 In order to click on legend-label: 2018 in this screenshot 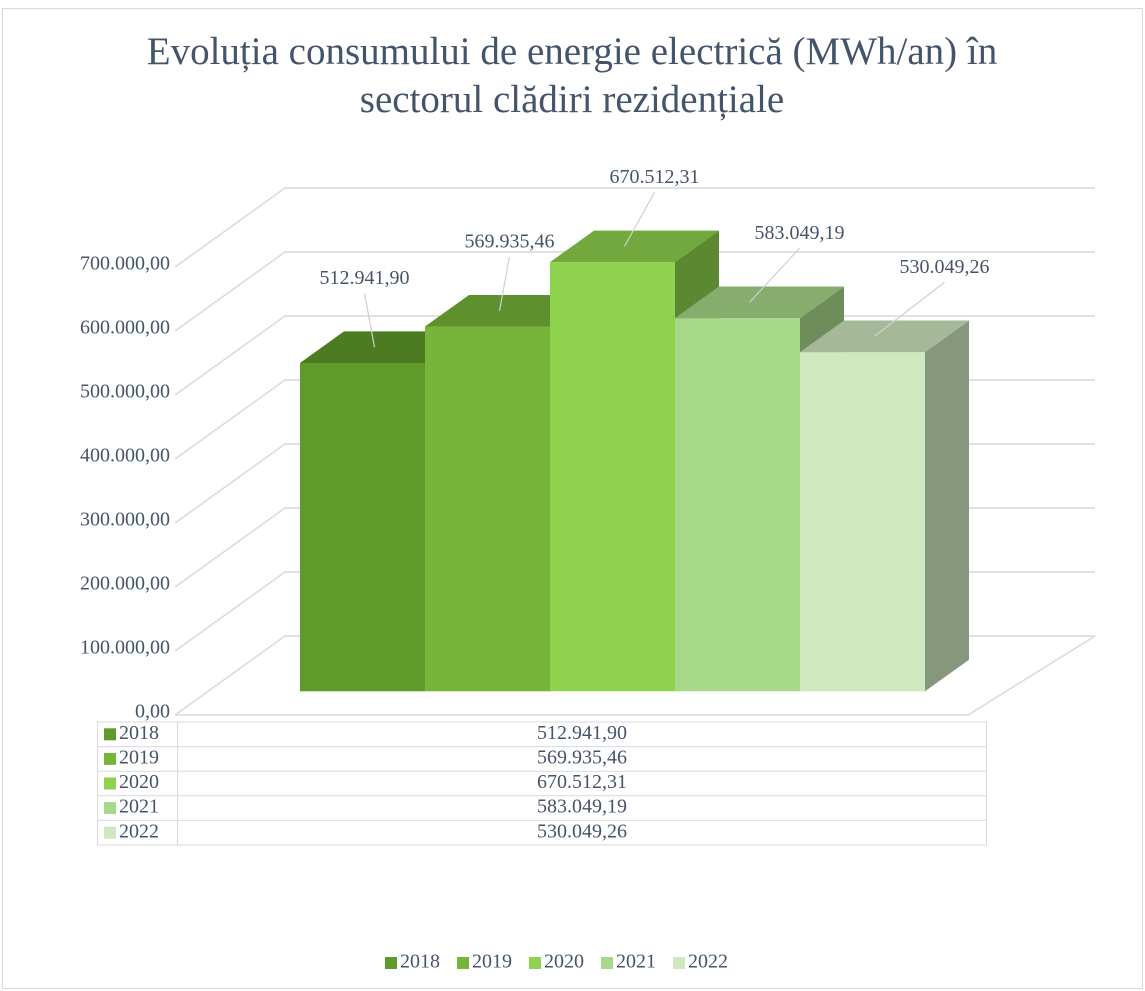, I will do `click(420, 962)`.